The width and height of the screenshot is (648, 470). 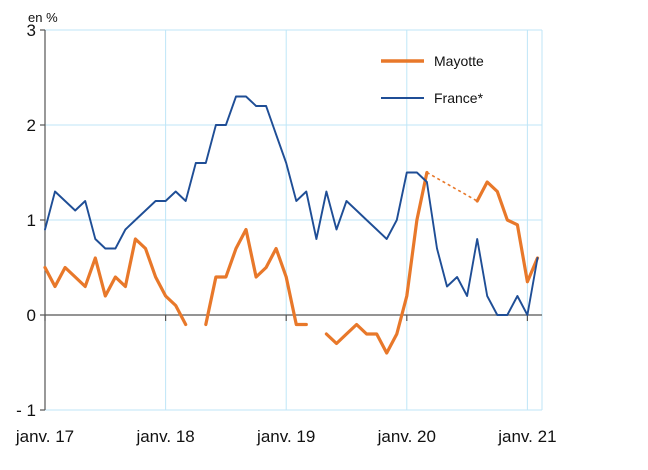 What do you see at coordinates (31, 220) in the screenshot?
I see `y-tick-label: 1` at bounding box center [31, 220].